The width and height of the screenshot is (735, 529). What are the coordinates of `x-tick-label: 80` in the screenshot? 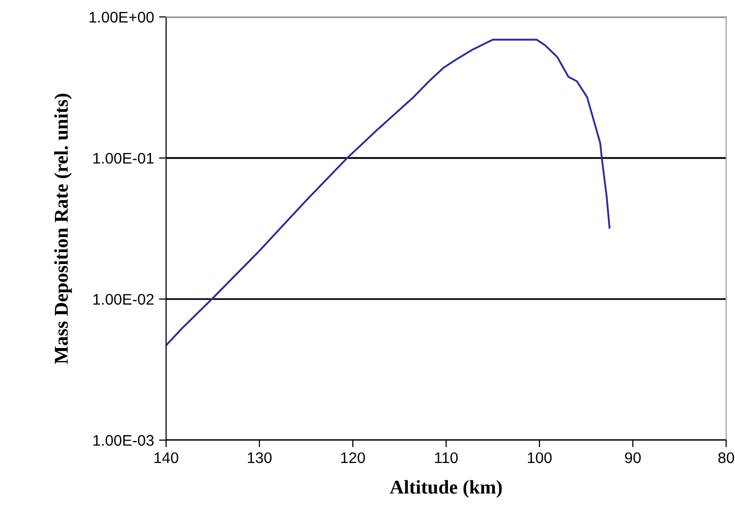 It's located at (726, 458).